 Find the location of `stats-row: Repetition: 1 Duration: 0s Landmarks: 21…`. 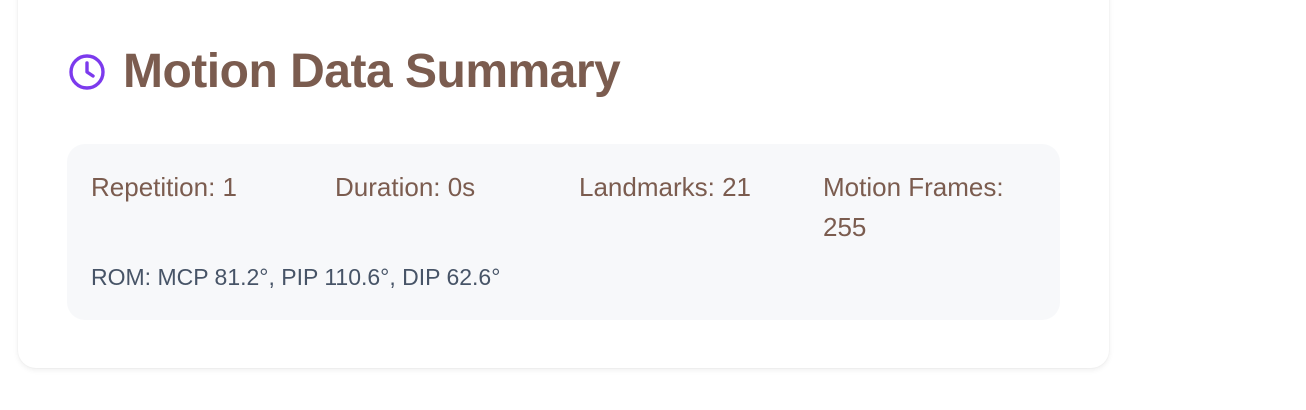

stats-row: Repetition: 1 Duration: 0s Landmarks: 21… is located at coordinates (562, 207).